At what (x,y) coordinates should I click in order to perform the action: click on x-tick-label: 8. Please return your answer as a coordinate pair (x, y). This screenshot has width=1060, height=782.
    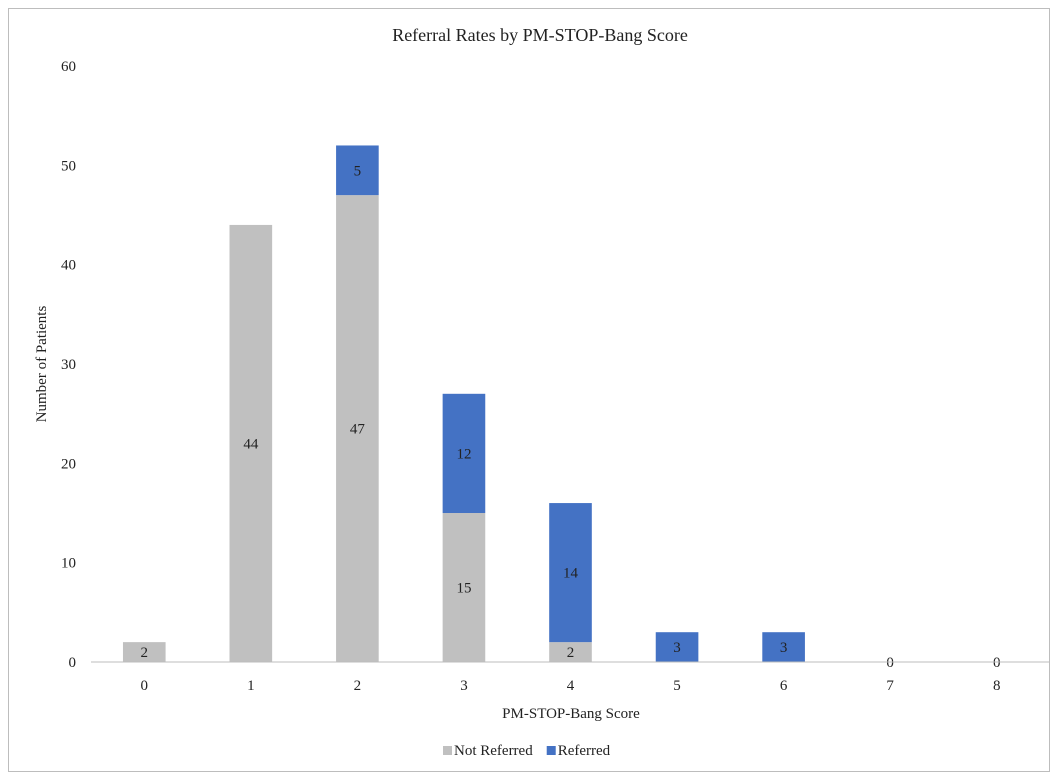
    Looking at the image, I should click on (997, 686).